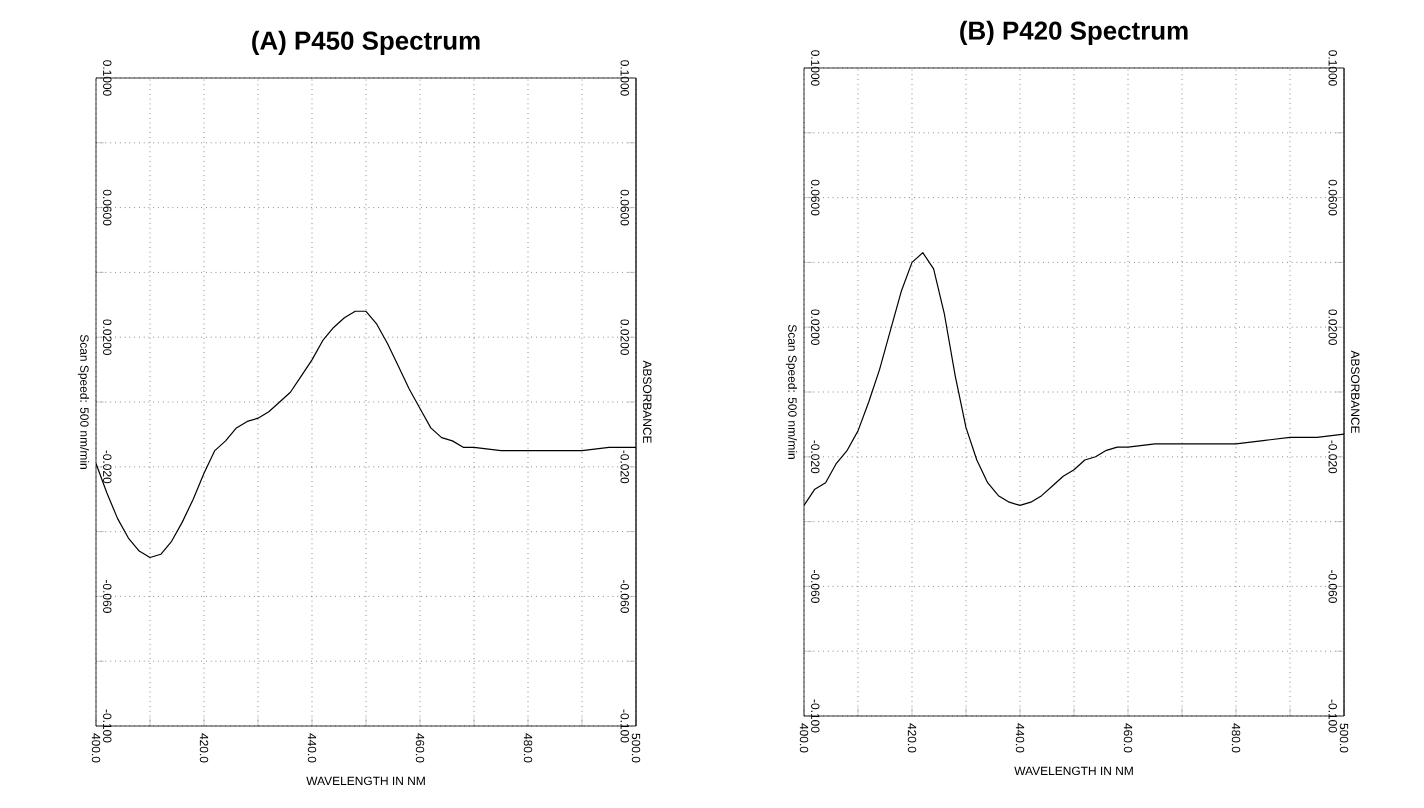 This screenshot has height=808, width=1424. I want to click on chart-title: (B) P420 Spectrum, so click(1074, 32).